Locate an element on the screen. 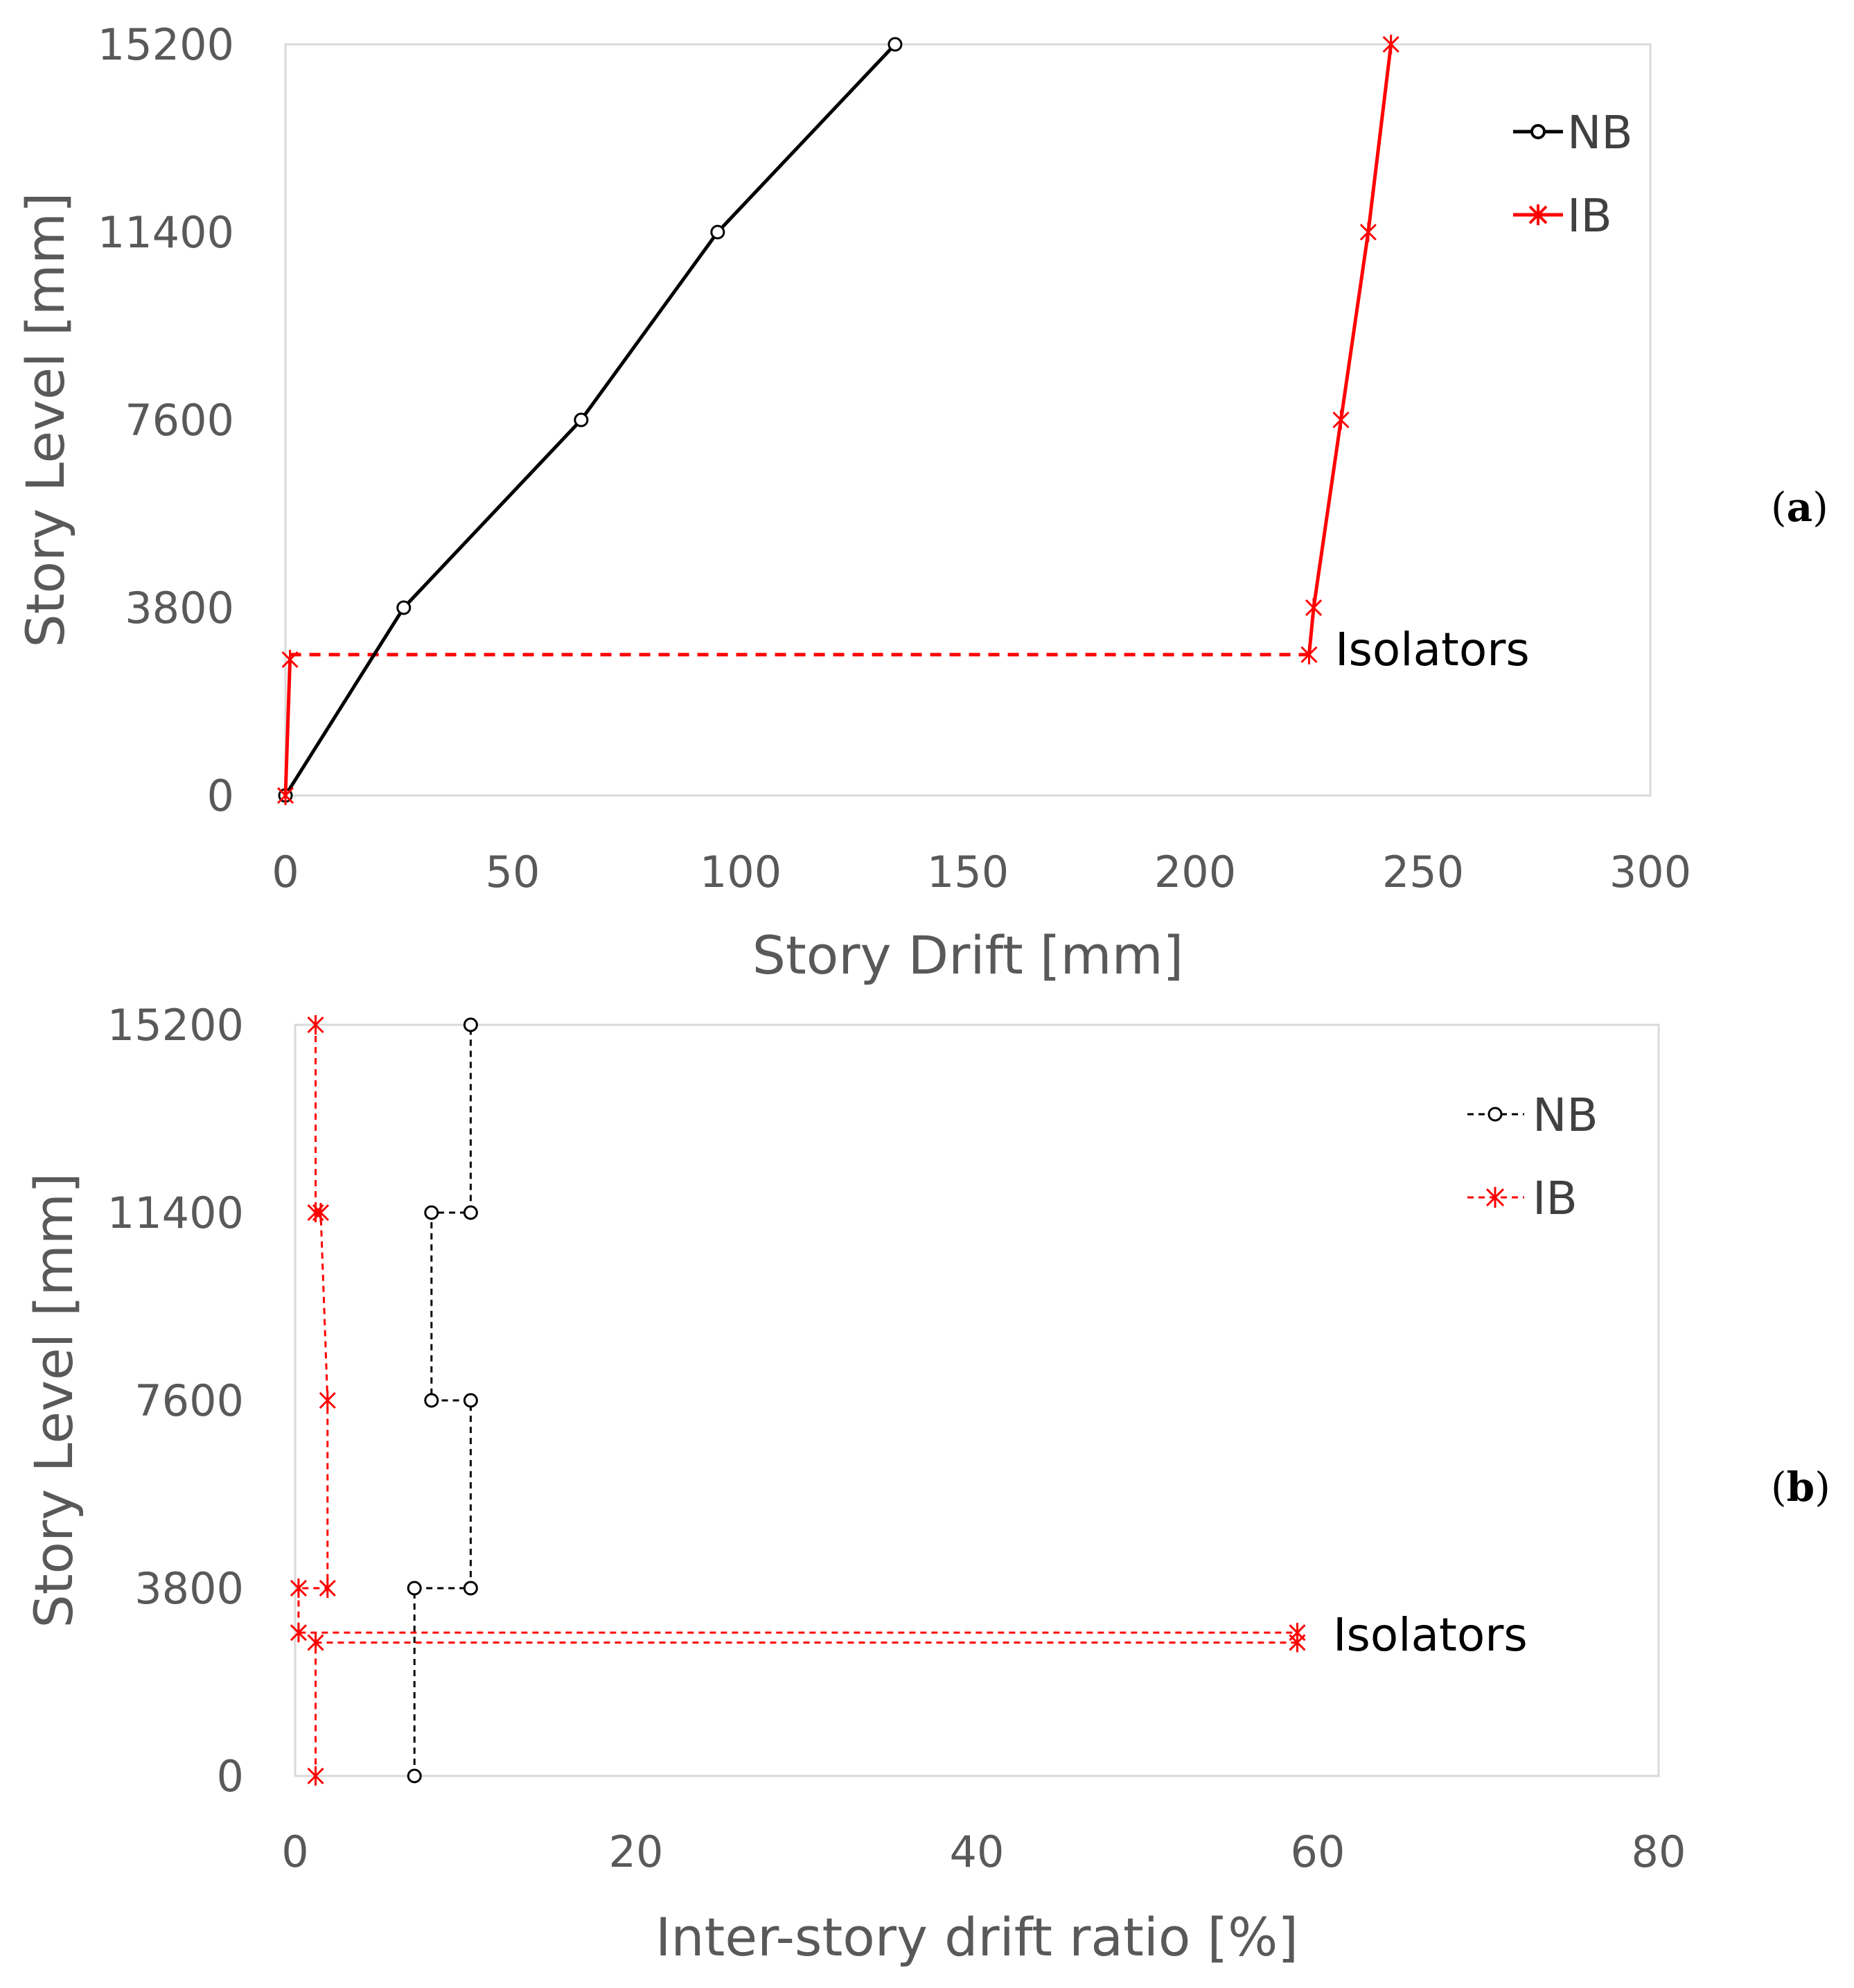  y-axis-title-a: Story Level [mm] is located at coordinates (45, 419).